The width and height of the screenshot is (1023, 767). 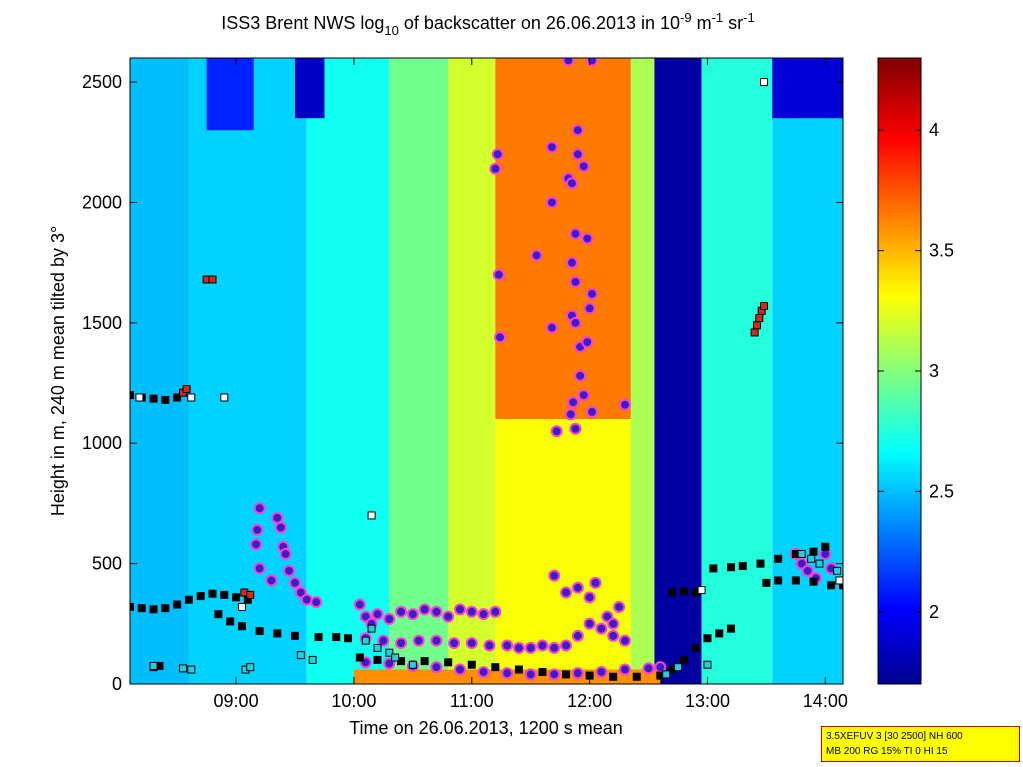 I want to click on x-tick-label: 14:00, so click(x=825, y=701).